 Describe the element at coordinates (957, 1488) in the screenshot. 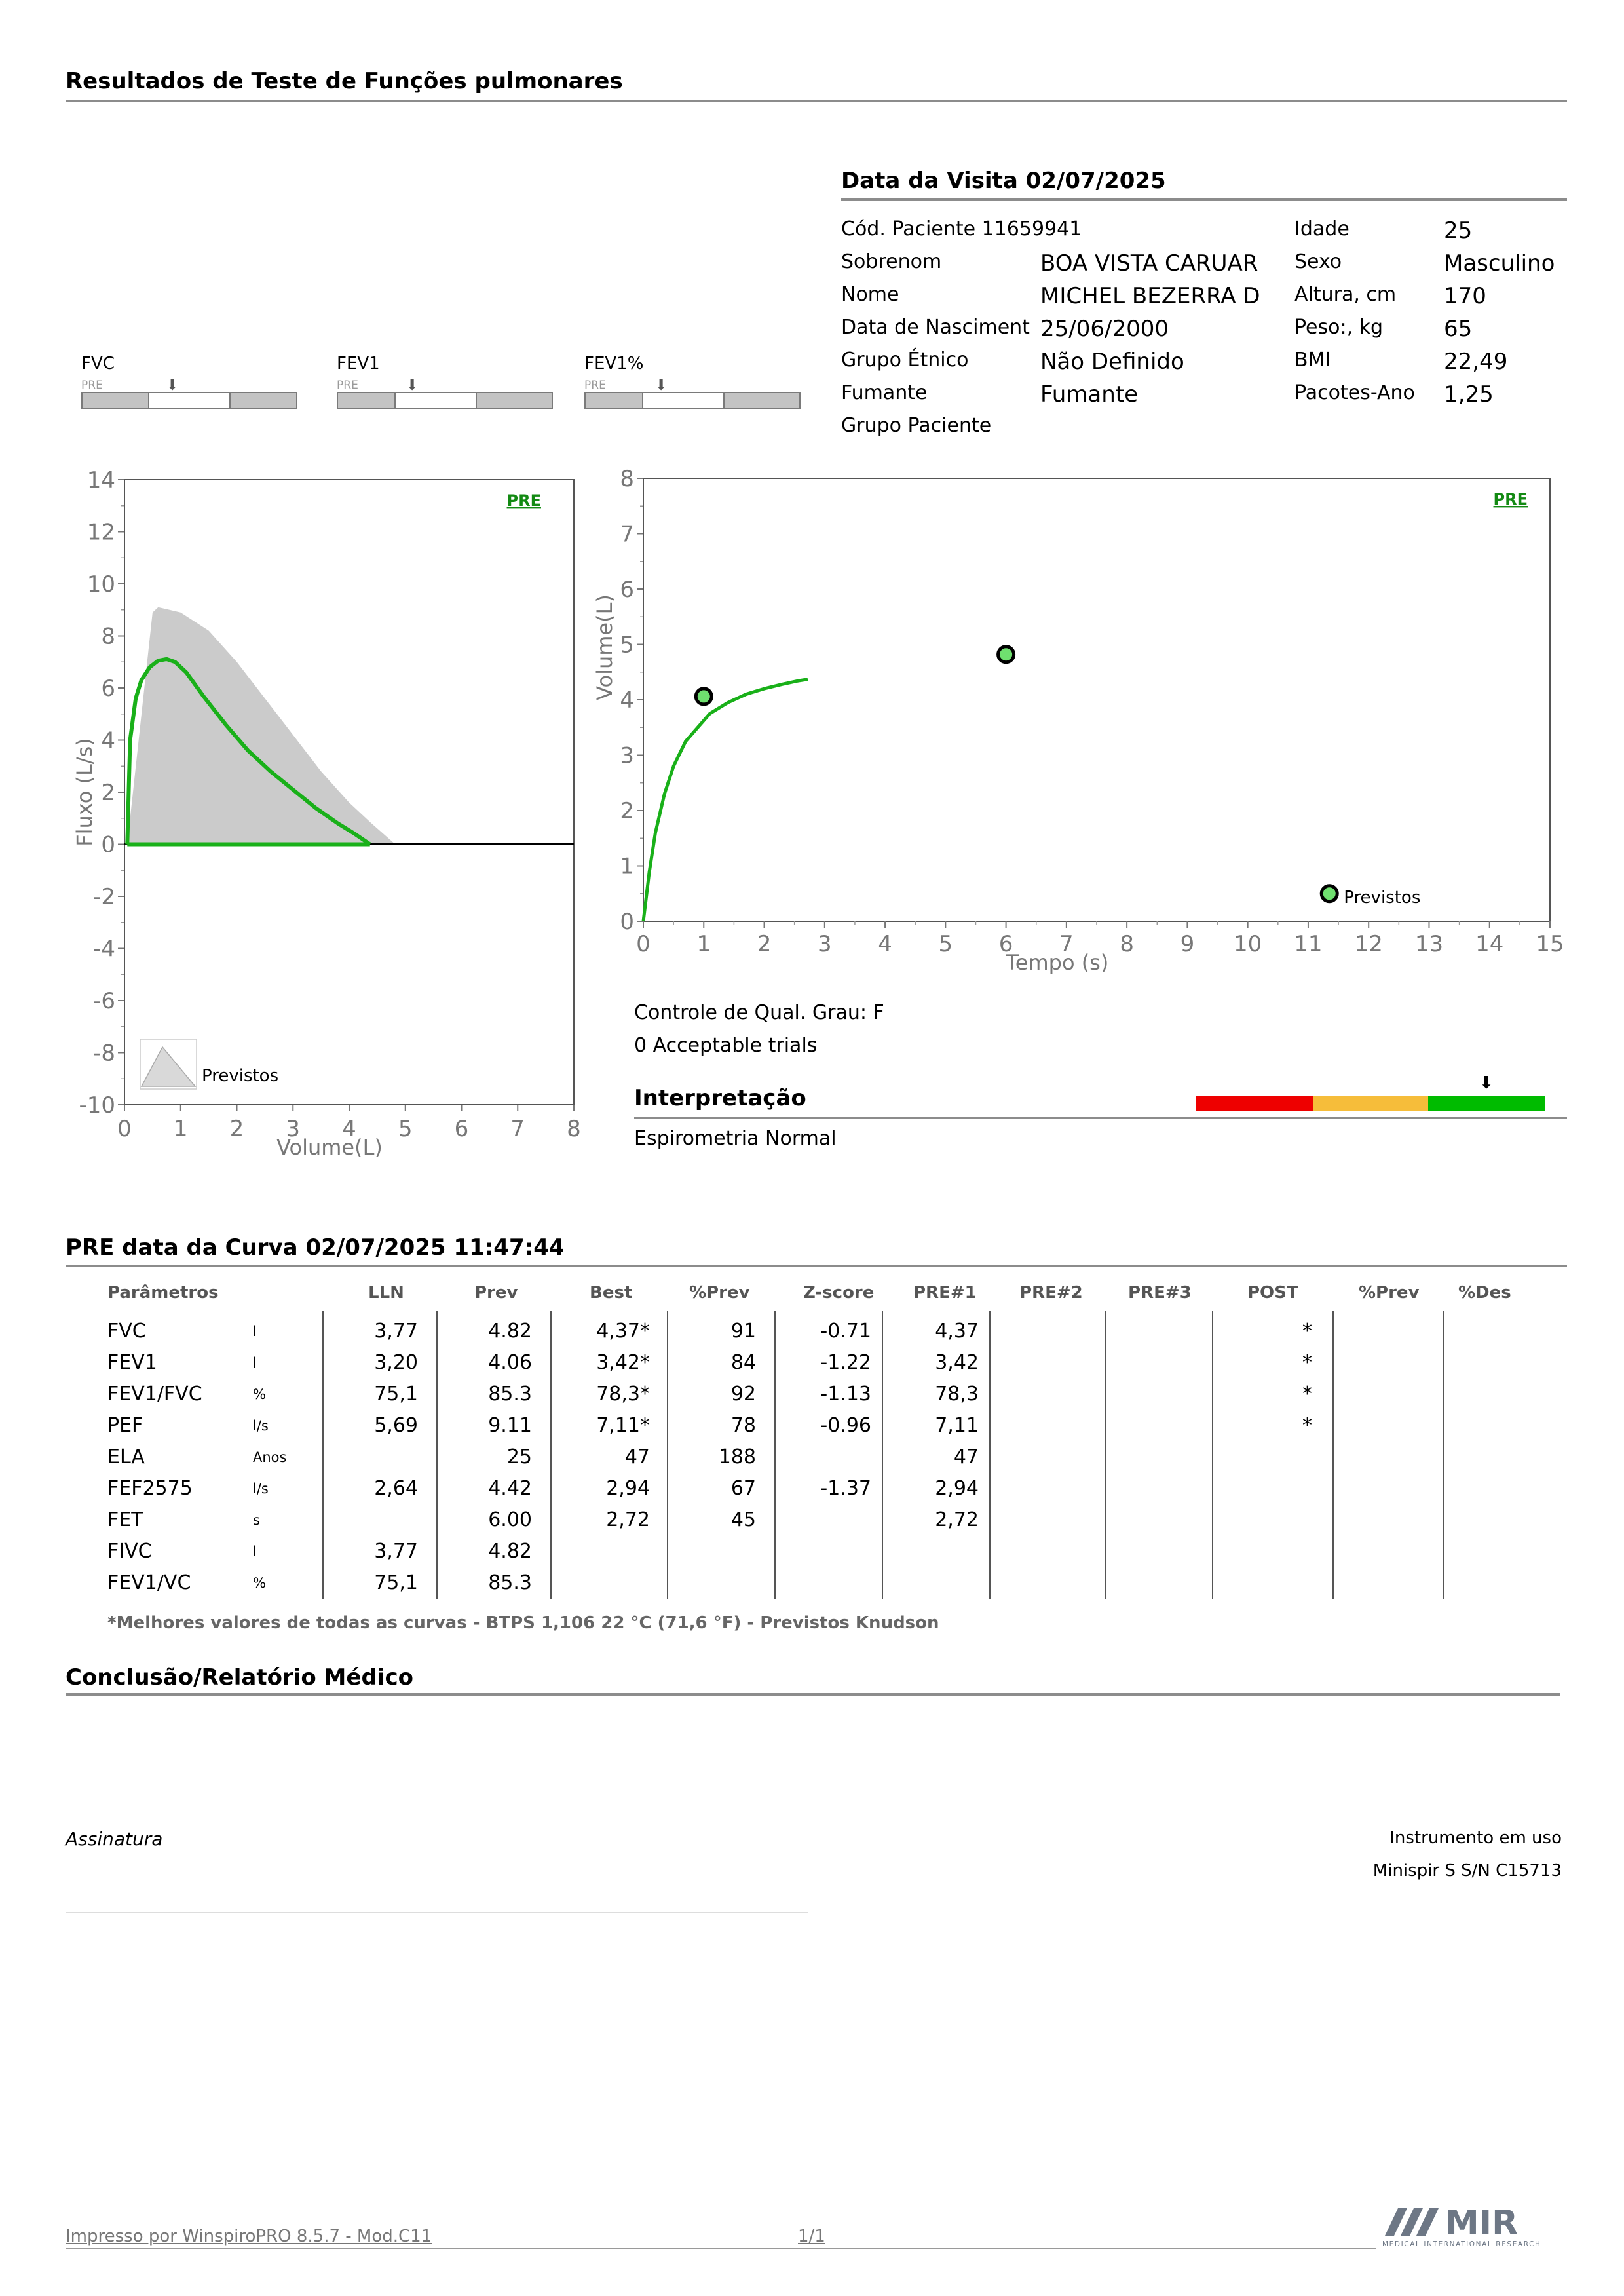

I see `cell-pre1: 2,94` at that location.